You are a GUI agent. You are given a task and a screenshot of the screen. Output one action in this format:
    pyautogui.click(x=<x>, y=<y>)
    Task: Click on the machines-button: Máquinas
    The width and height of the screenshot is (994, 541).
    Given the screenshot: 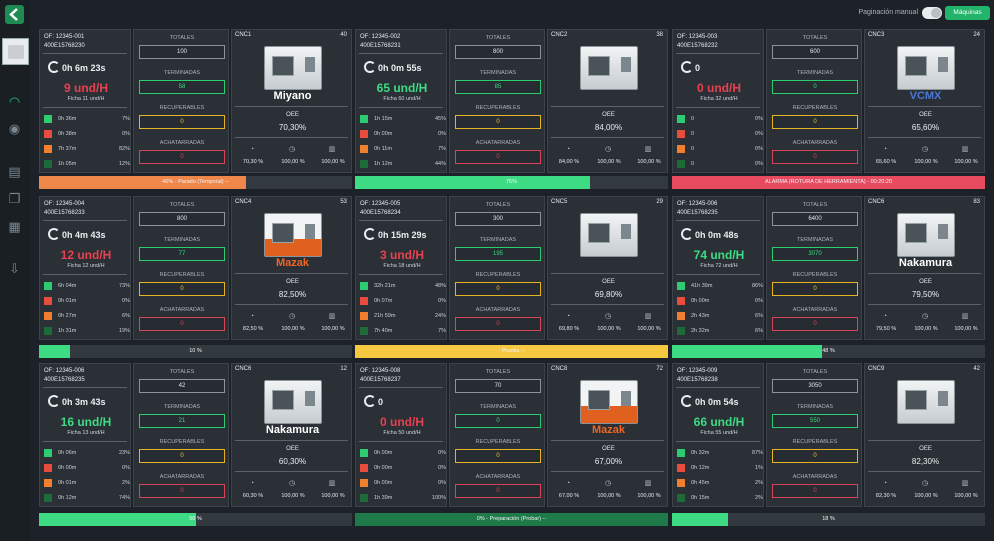 What is the action you would take?
    pyautogui.click(x=967, y=13)
    